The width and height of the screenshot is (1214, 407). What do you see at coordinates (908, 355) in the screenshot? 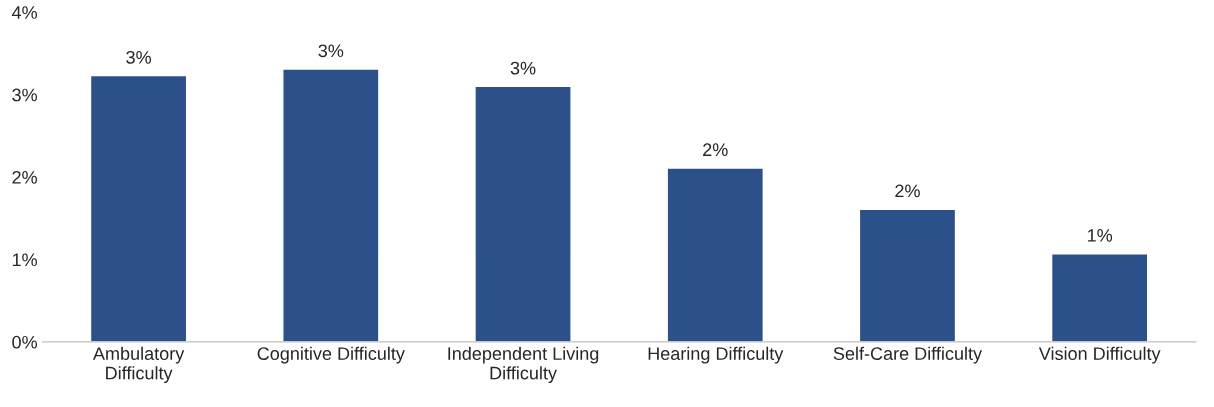
I see `x-tick-label: Self-Care Difficulty` at bounding box center [908, 355].